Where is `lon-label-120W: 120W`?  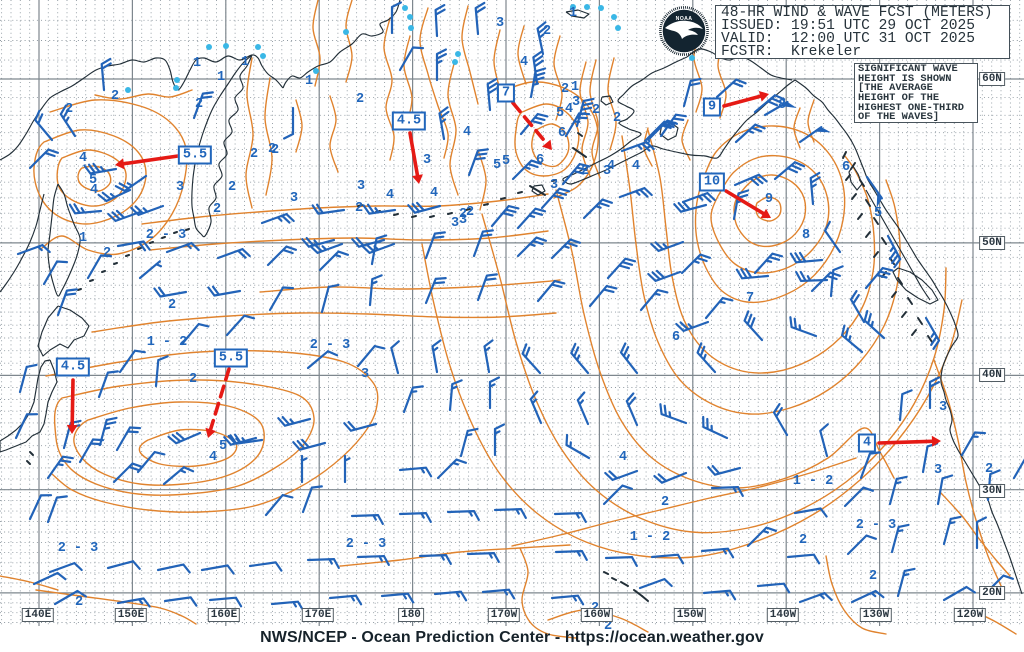
lon-label-120W: 120W is located at coordinates (970, 615).